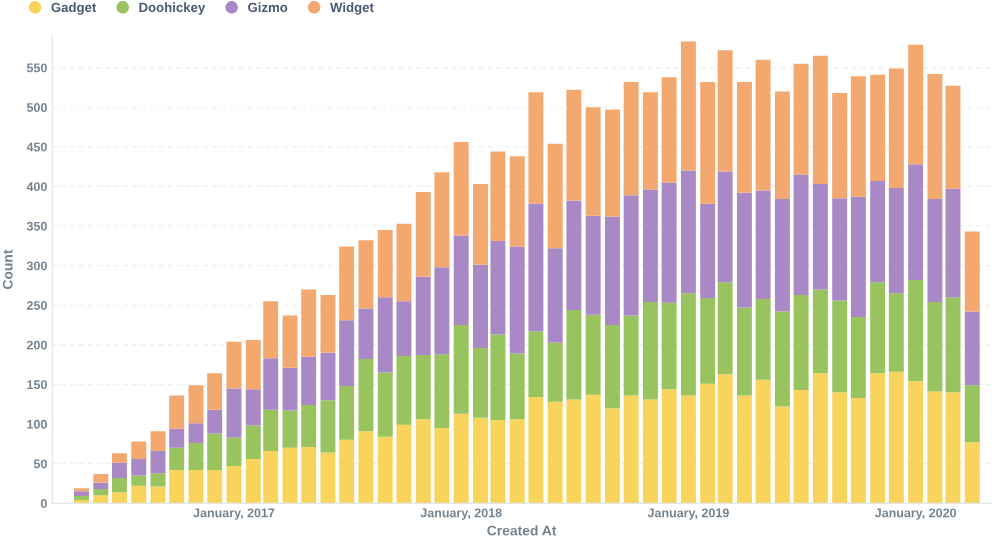  I want to click on y-tick-label: 300, so click(36, 266).